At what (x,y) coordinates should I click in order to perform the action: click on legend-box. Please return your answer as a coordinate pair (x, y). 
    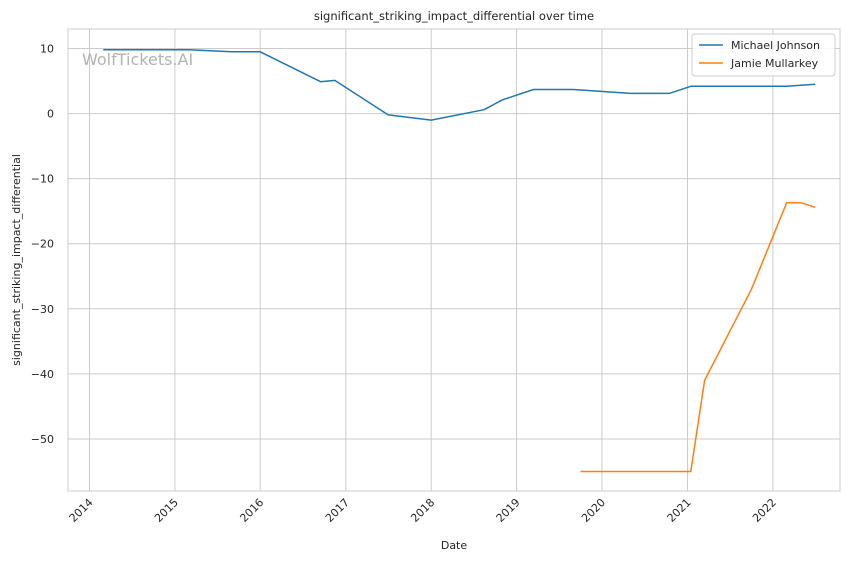
    Looking at the image, I should click on (763, 55).